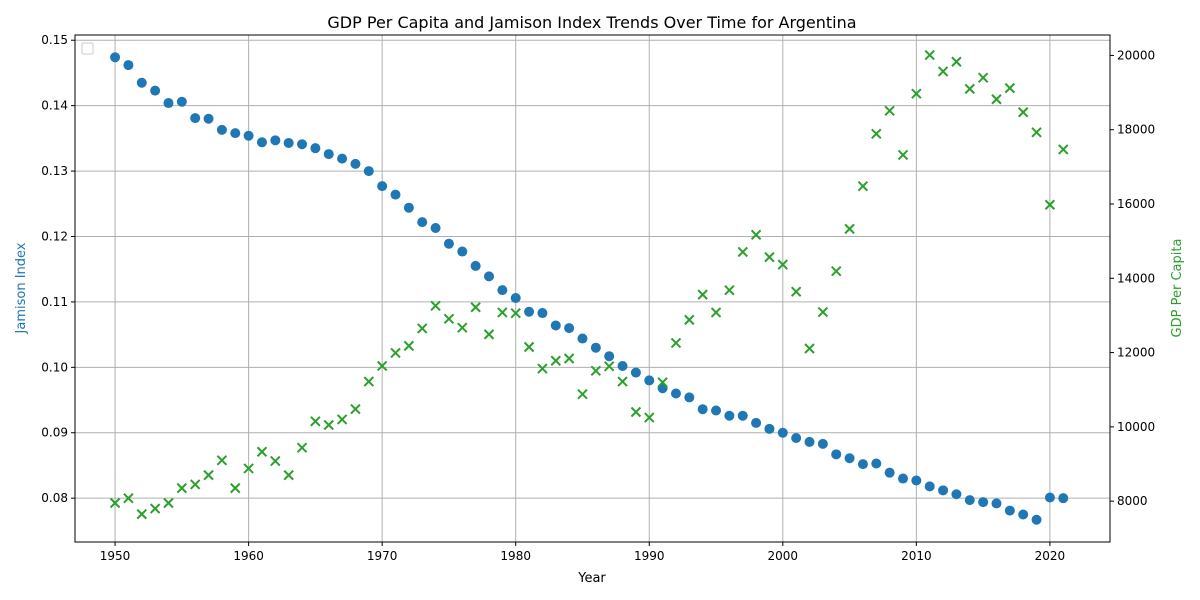  Describe the element at coordinates (382, 556) in the screenshot. I see `x-tick-label: 1970` at that location.